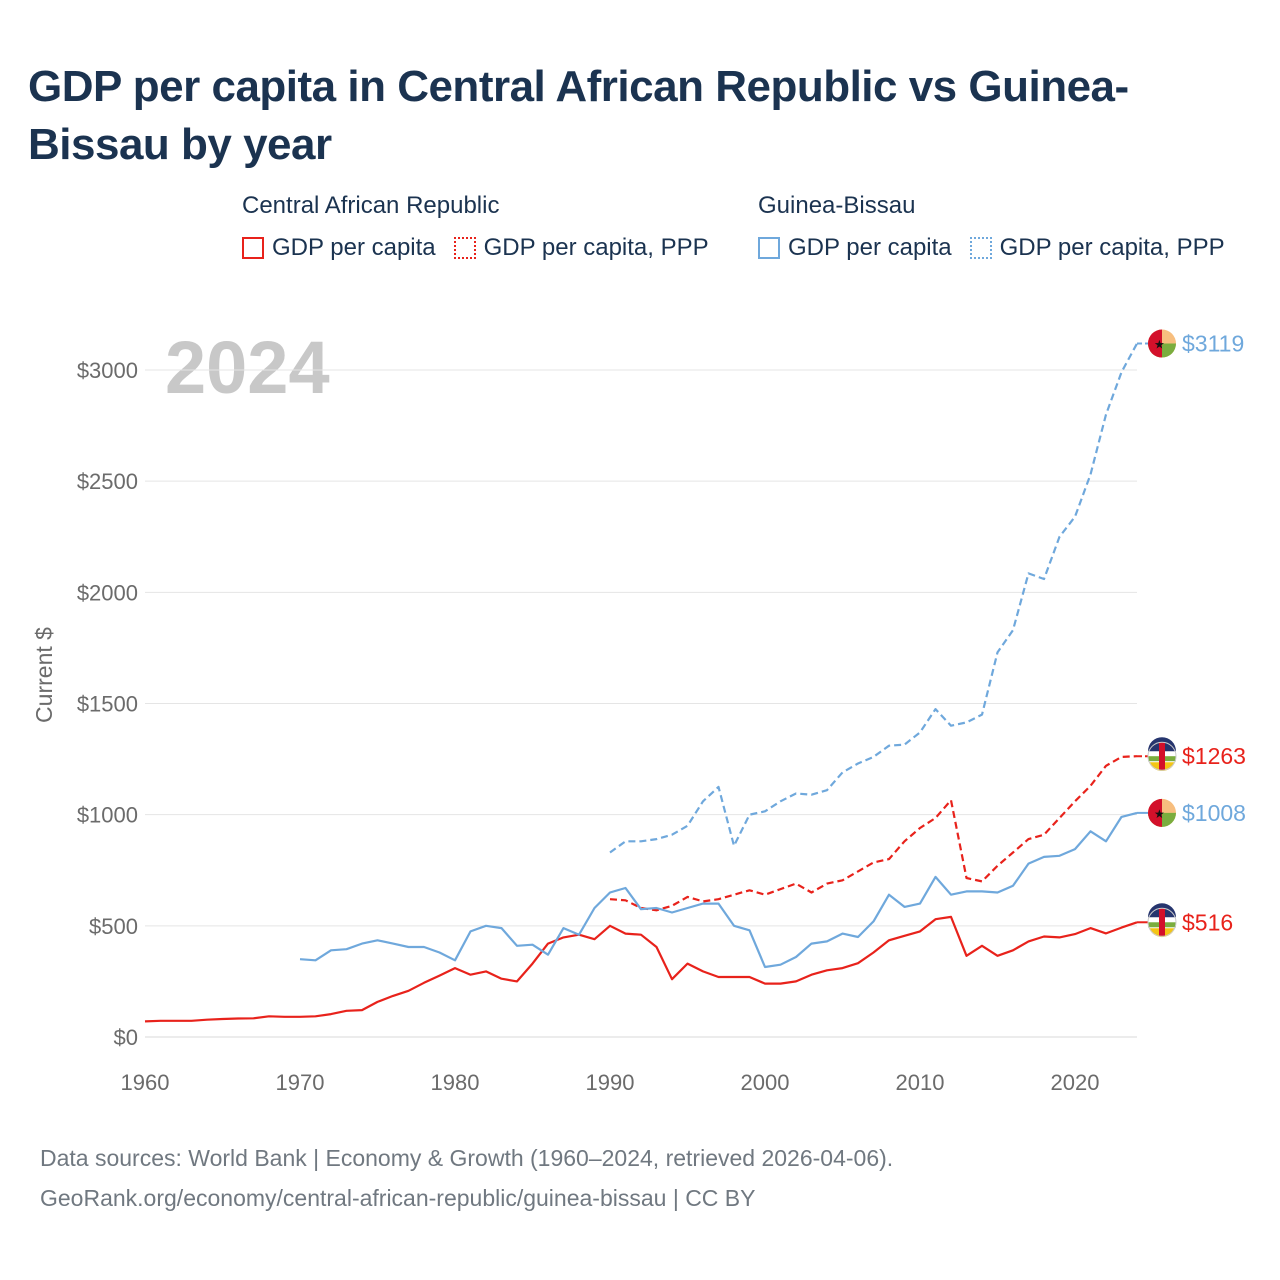 This screenshot has height=1280, width=1280. I want to click on end-value-label: $3119, so click(1213, 344).